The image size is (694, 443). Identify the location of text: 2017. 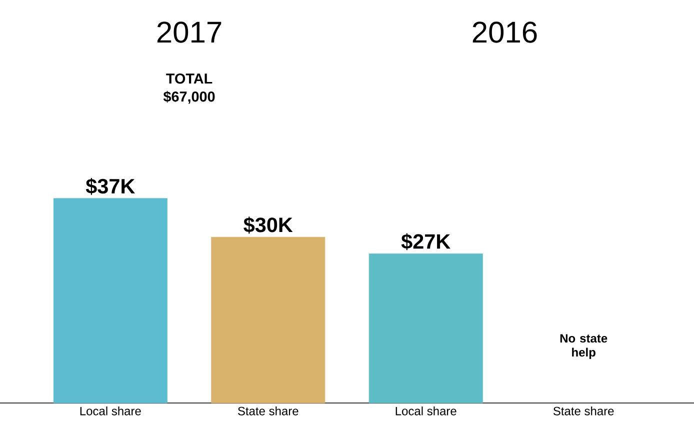
(189, 32).